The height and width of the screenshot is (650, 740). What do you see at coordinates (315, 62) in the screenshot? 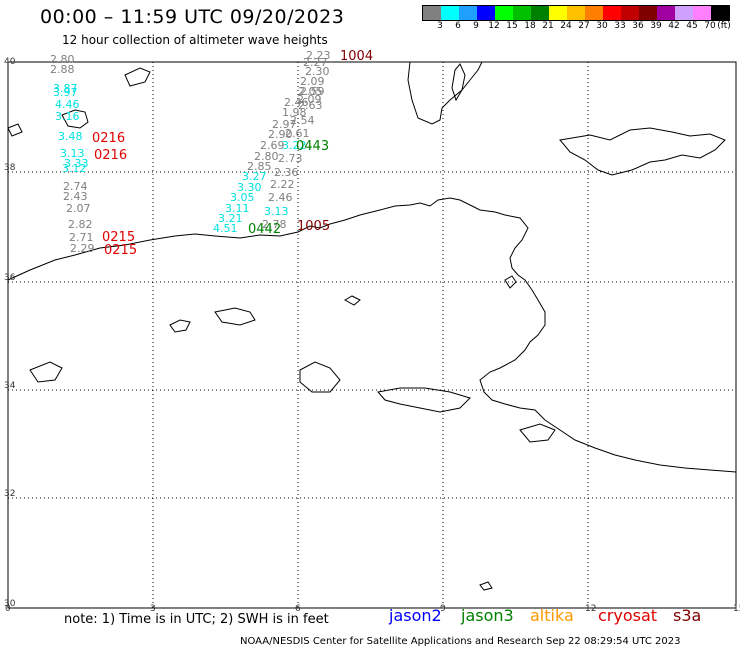
I see `wave-height-value: 2.27` at bounding box center [315, 62].